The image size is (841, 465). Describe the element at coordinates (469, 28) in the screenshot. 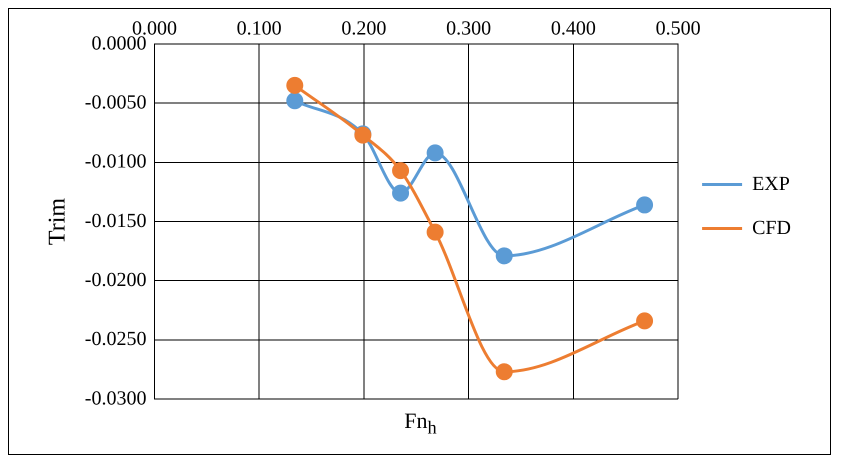

I see `x-tick-label: 0.300` at that location.